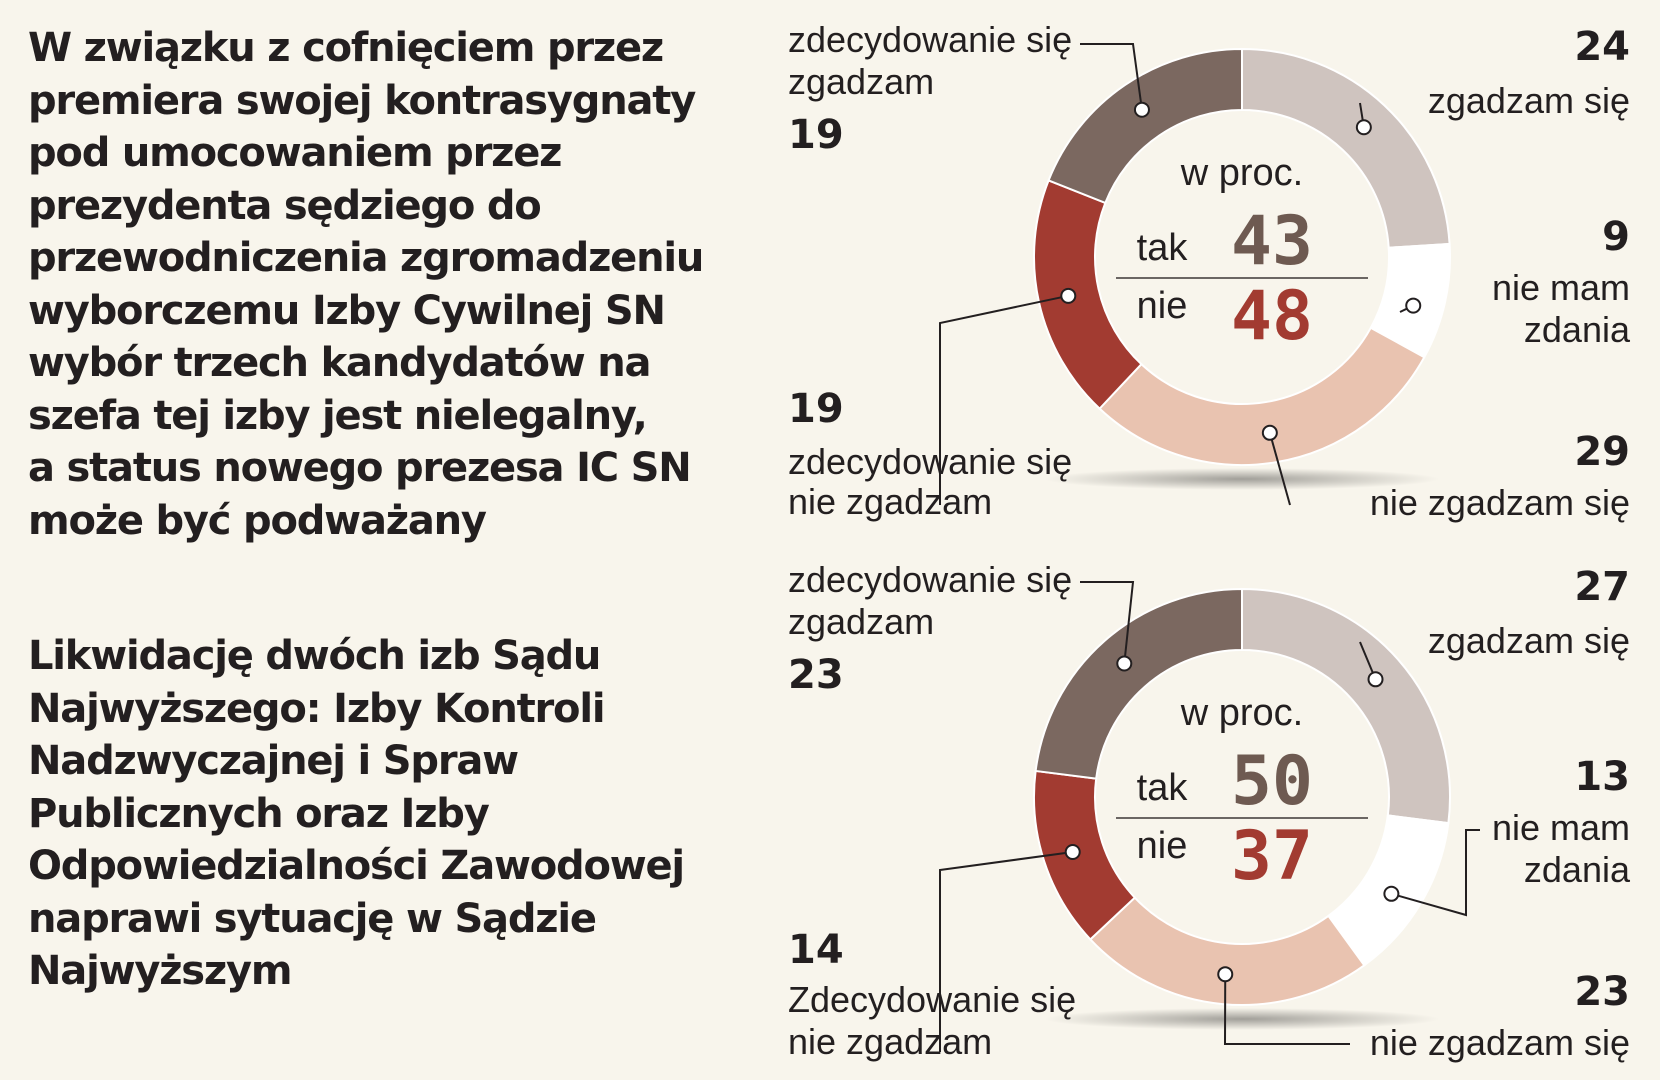 The width and height of the screenshot is (1660, 1080). I want to click on slice-label: Zdecydowanie się, so click(932, 999).